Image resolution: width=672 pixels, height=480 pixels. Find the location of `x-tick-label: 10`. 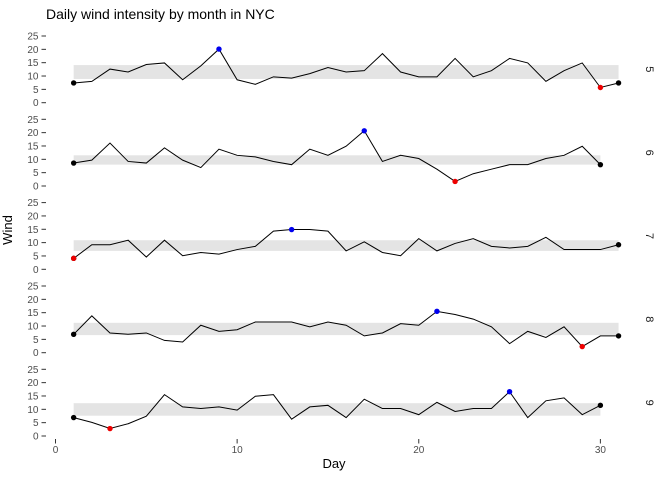

x-tick-label: 10 is located at coordinates (238, 450).